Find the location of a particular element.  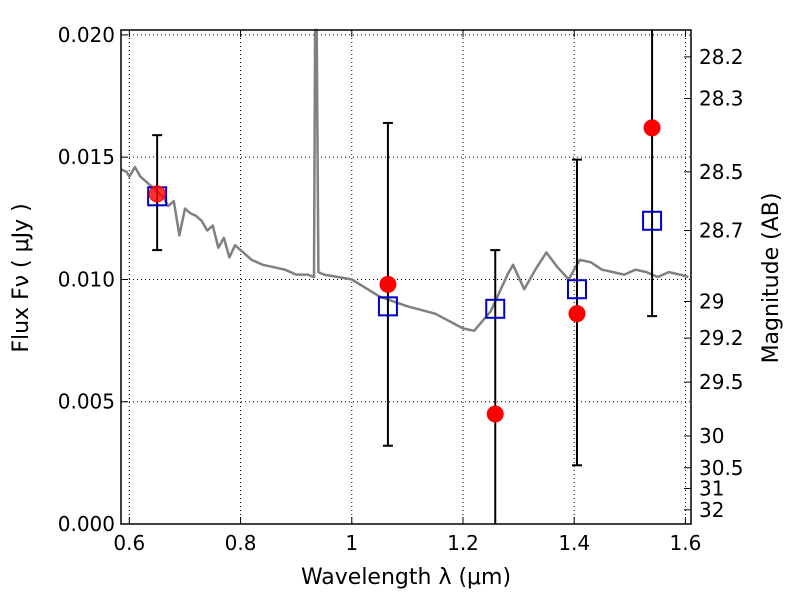

y2-tick-label: 29.2 is located at coordinates (721, 338).